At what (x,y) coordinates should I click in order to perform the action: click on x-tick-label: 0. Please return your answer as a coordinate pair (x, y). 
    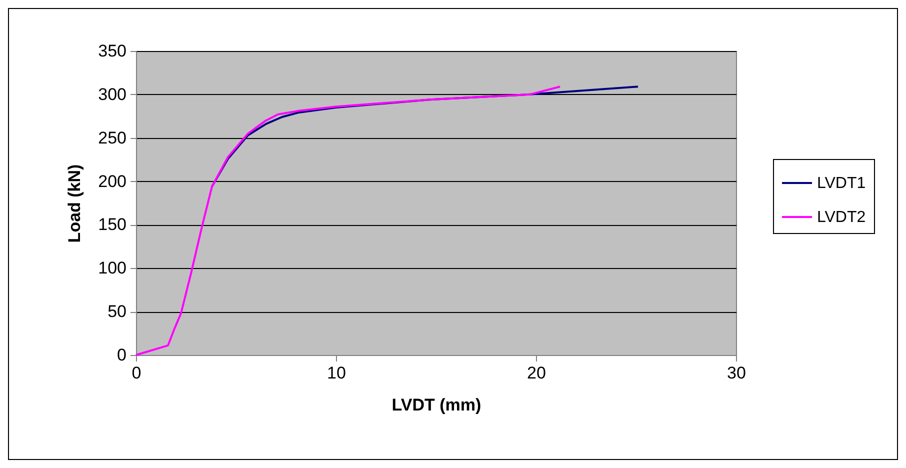
    Looking at the image, I should click on (137, 373).